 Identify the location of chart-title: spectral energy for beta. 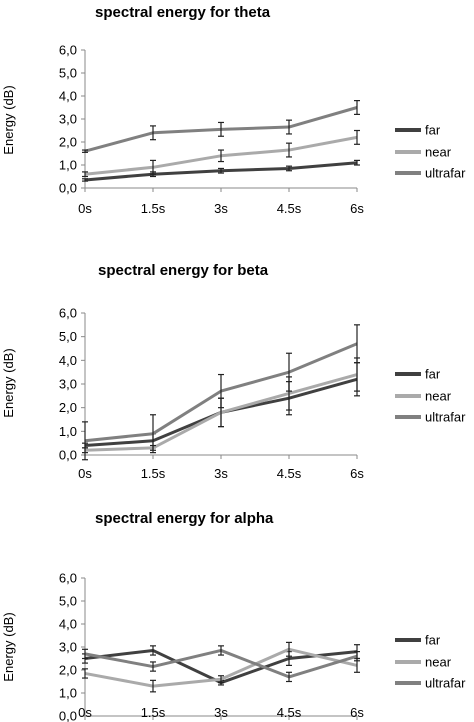
(183, 270).